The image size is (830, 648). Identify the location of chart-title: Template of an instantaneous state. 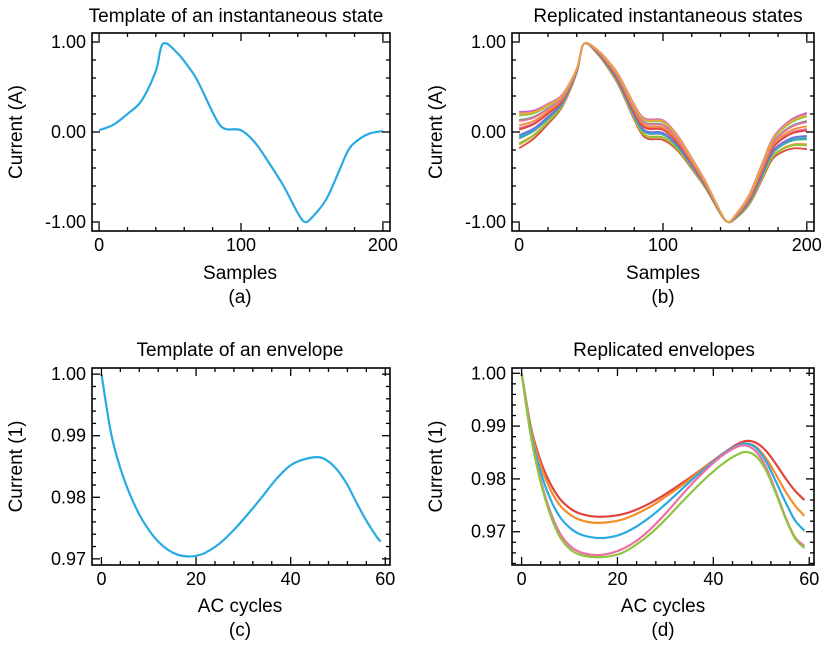
(236, 16).